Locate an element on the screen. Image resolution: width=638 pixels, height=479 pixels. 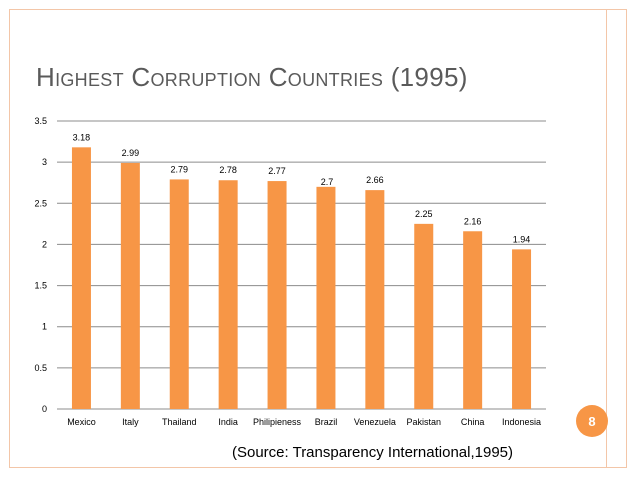
x-tick-label: India is located at coordinates (228, 422).